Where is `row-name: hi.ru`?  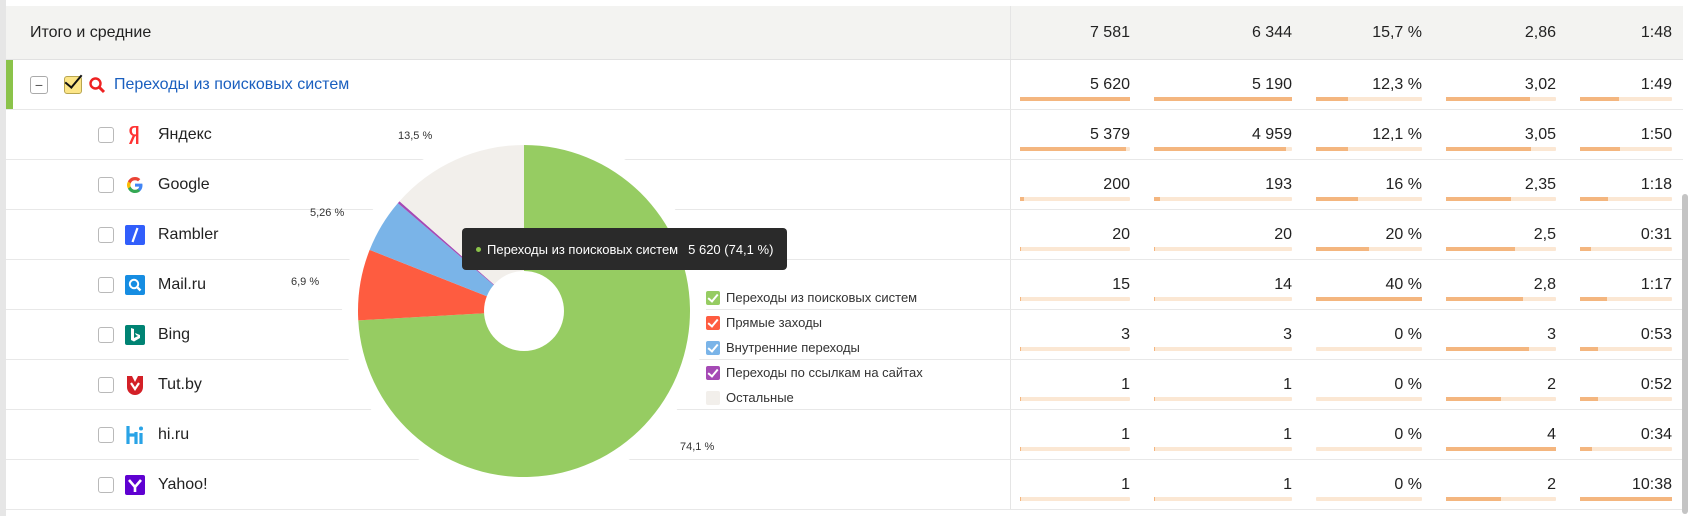
row-name: hi.ru is located at coordinates (143, 434).